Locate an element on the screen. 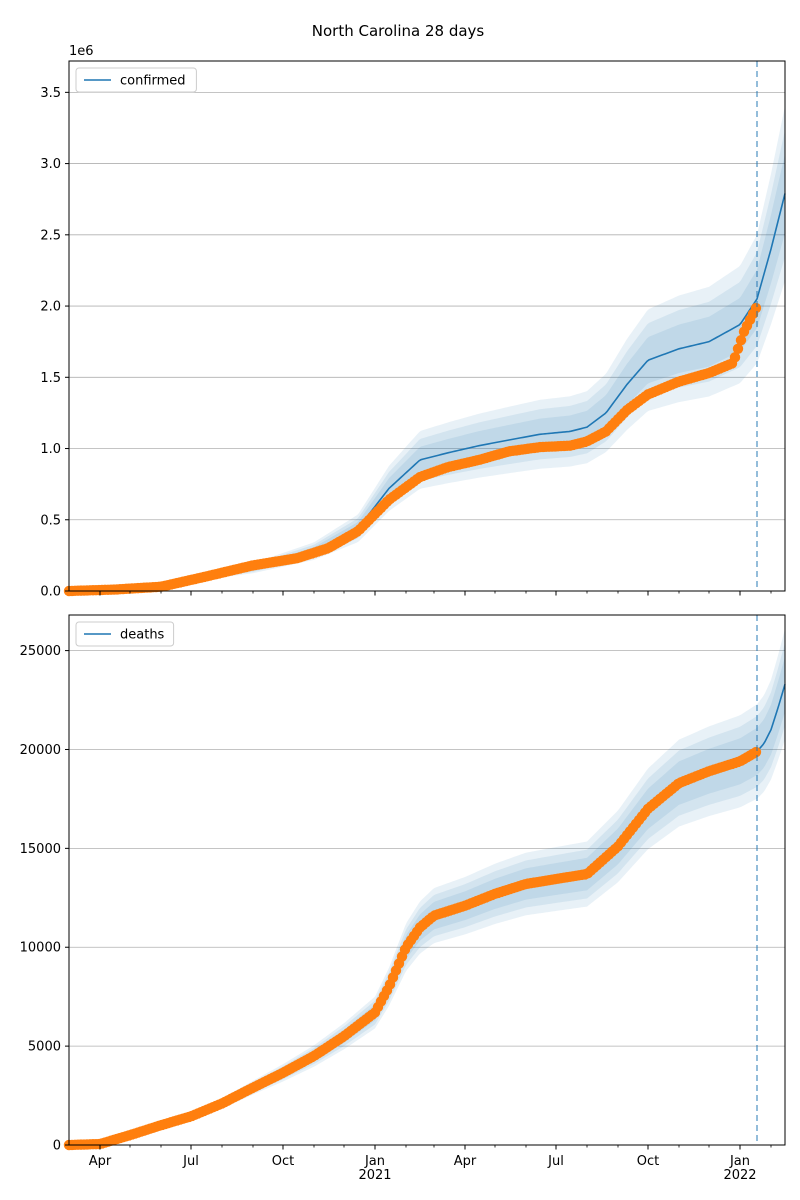  legend: deaths is located at coordinates (125, 634).